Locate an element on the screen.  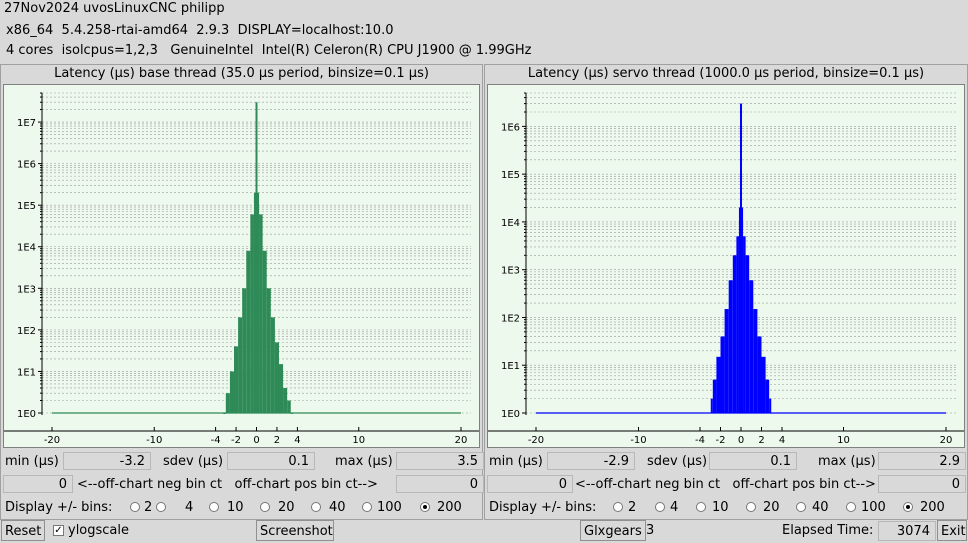
base-sdev-value: 0.1 is located at coordinates (271, 461).